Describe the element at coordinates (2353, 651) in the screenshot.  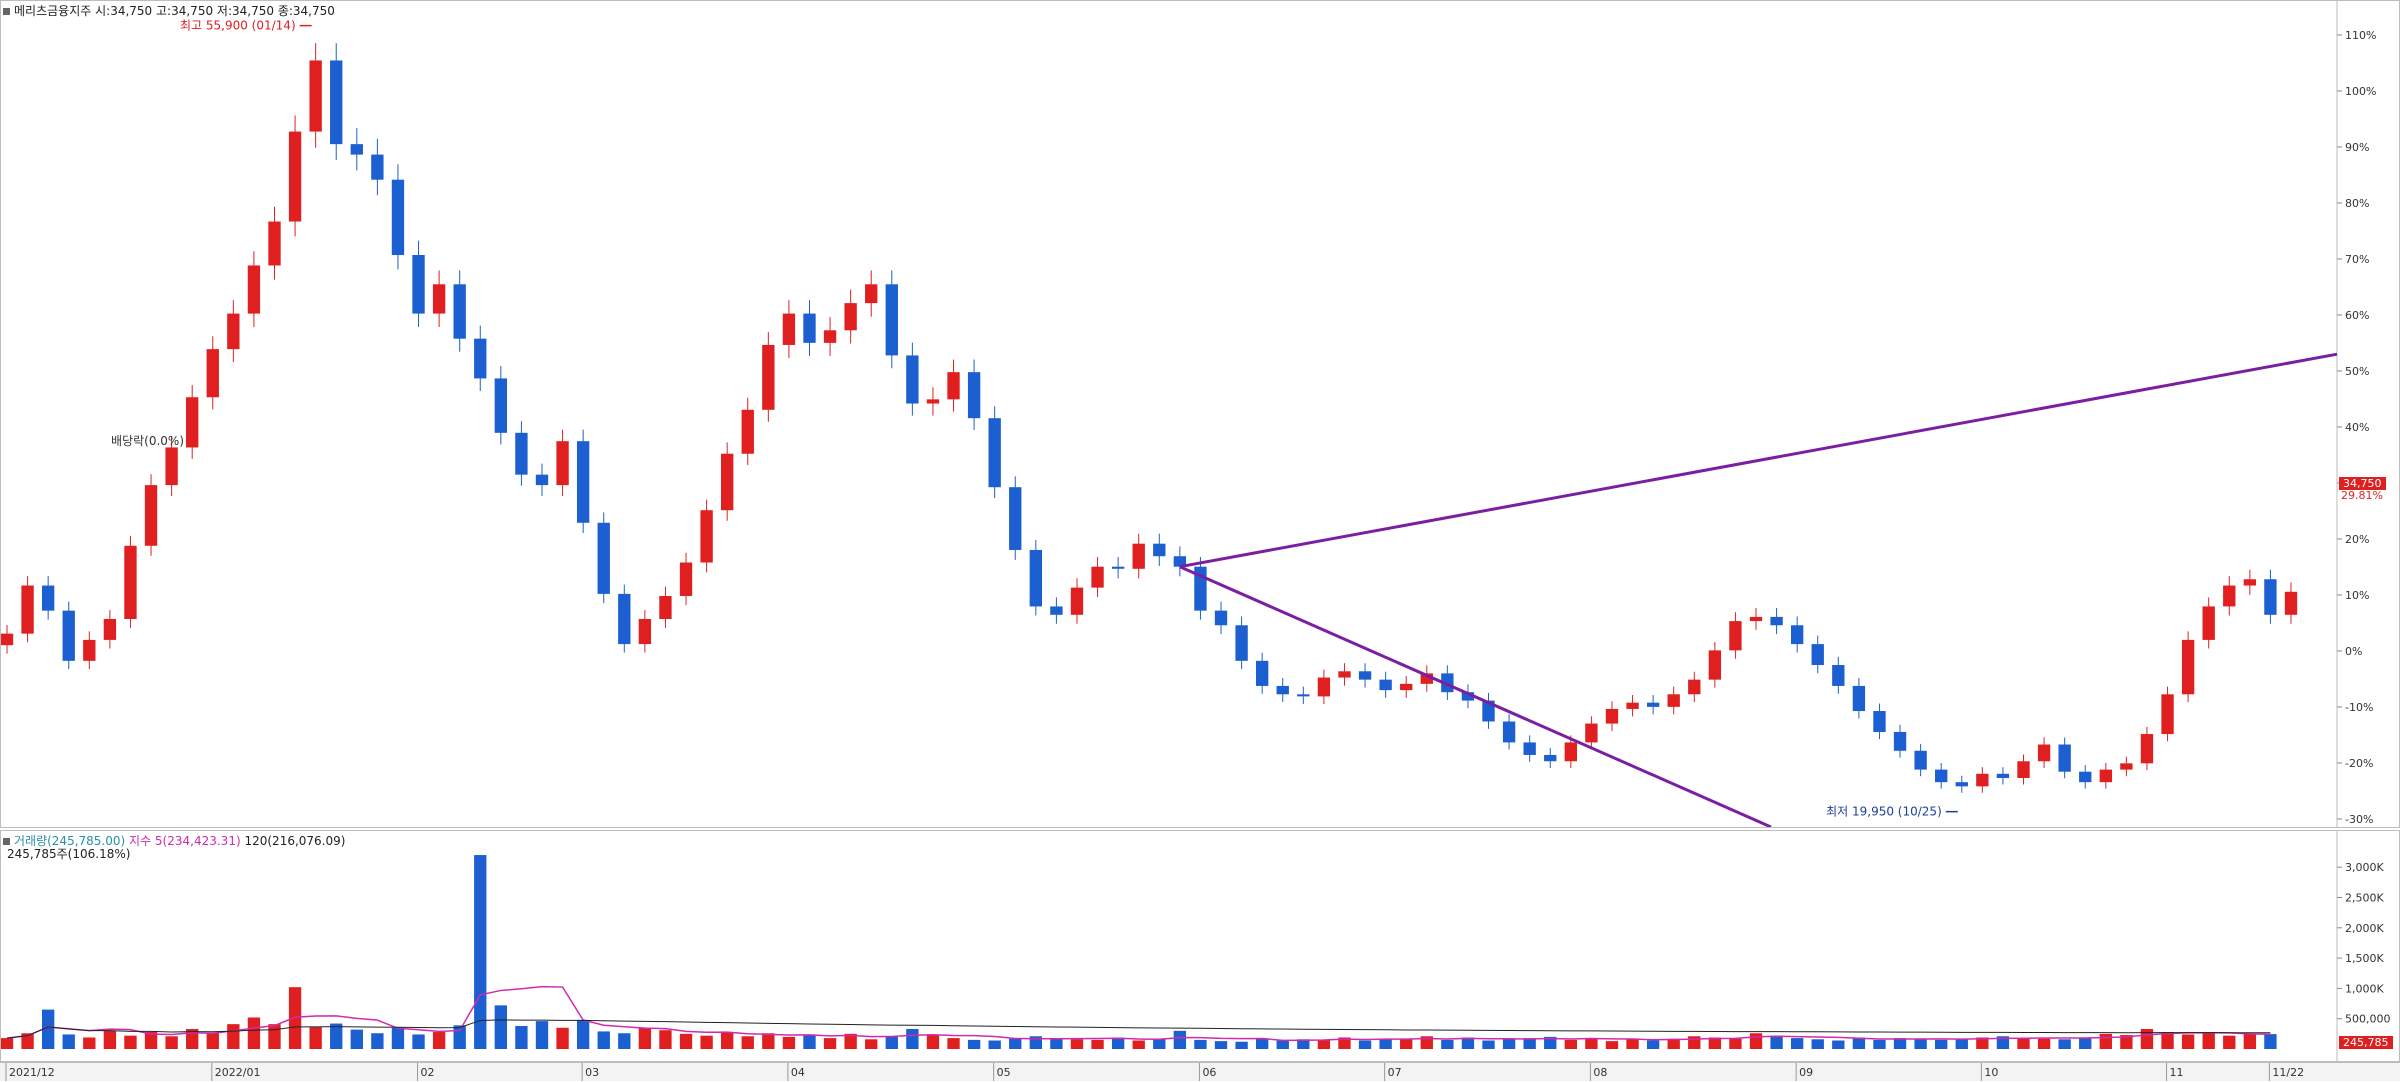
I see `price-tick-label: 0%` at that location.